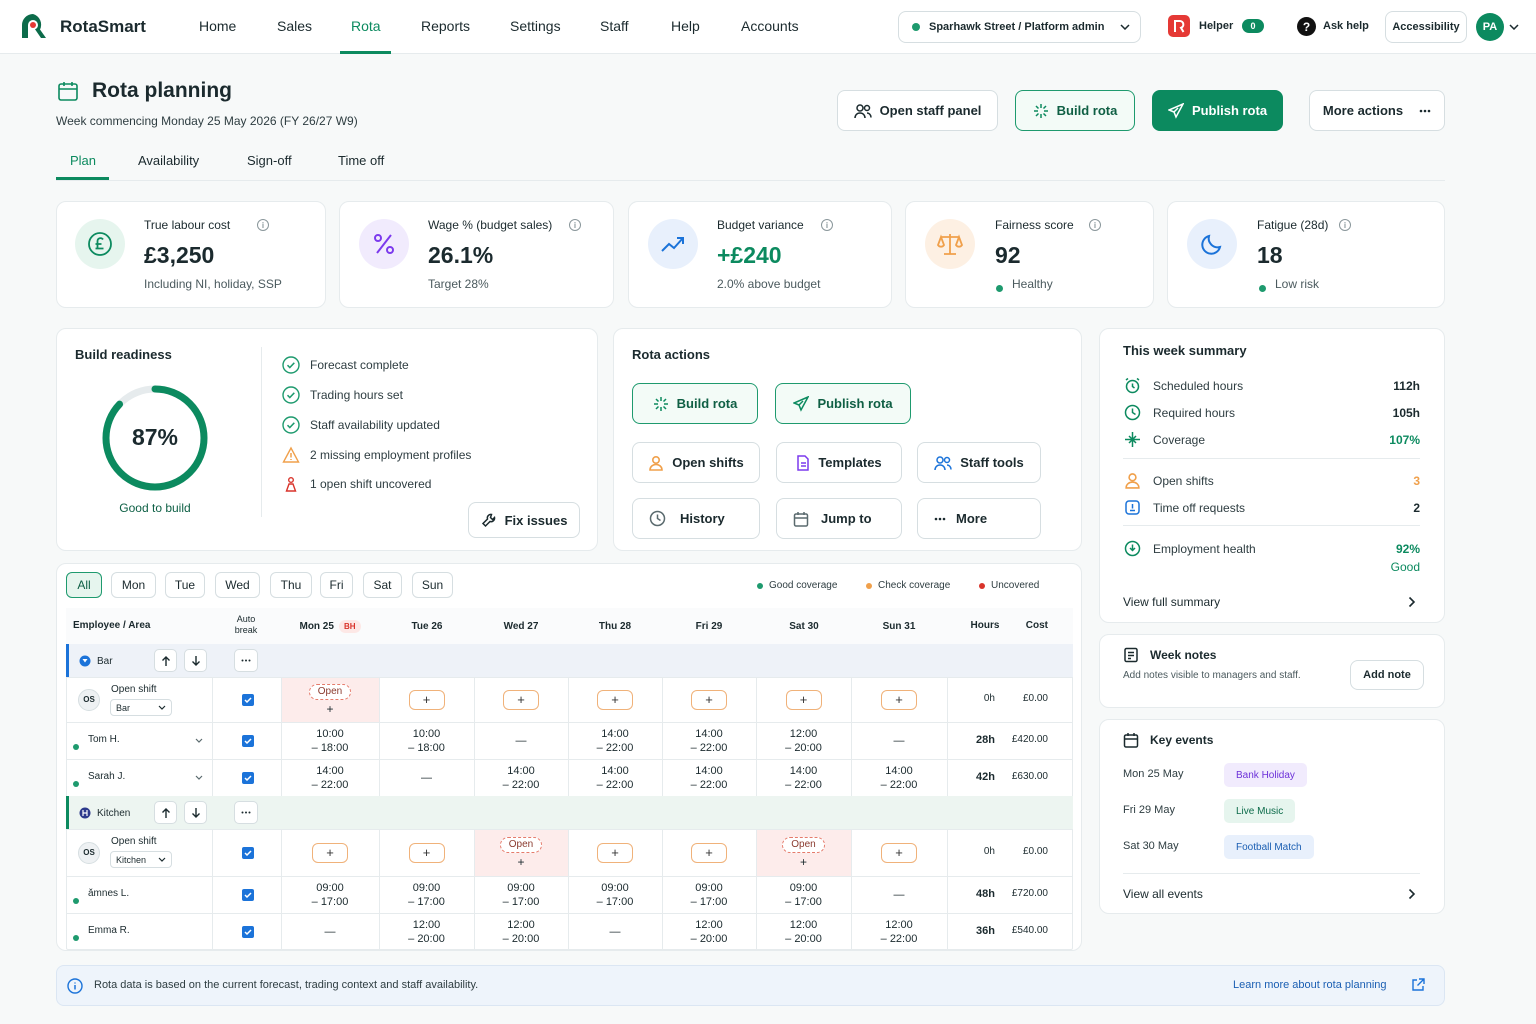 The image size is (1536, 1024). Describe the element at coordinates (109, 893) in the screenshot. I see `employee-name: ǎmnes L.` at that location.